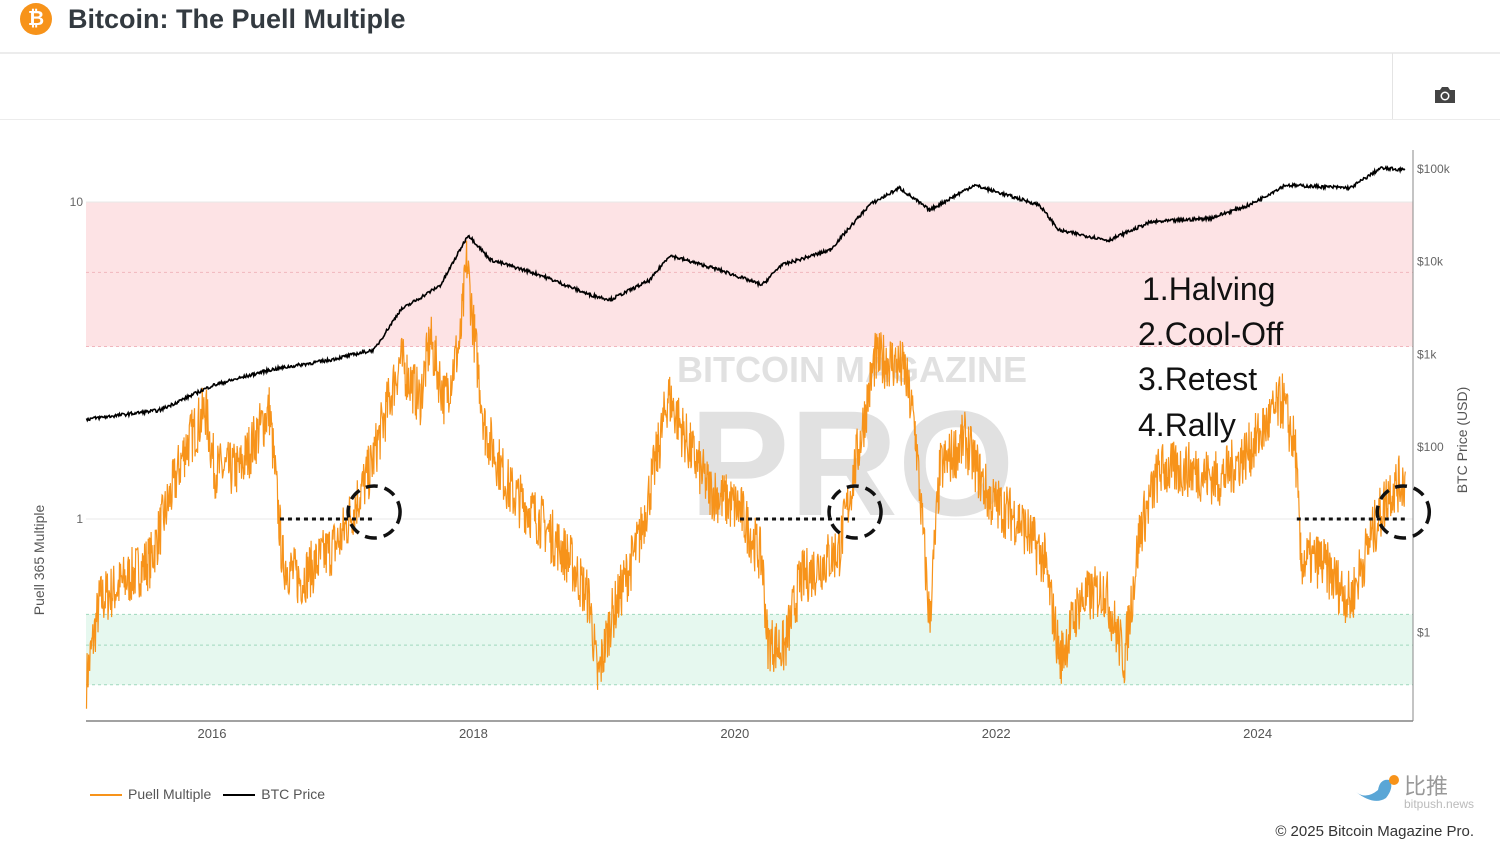 The image size is (1500, 843). I want to click on y2-tick-label: $1, so click(1424, 633).